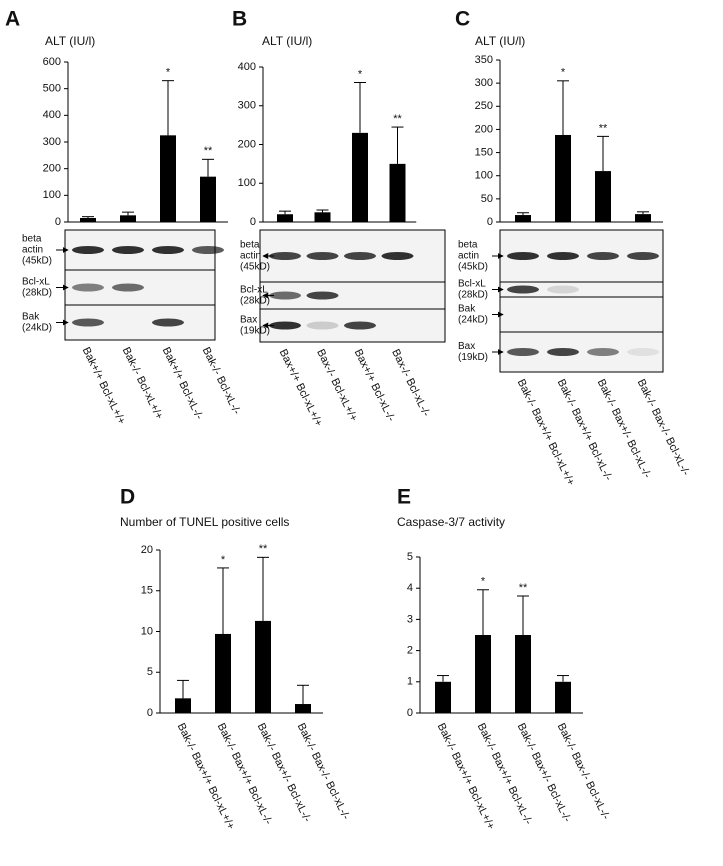 The height and width of the screenshot is (866, 723). Describe the element at coordinates (404, 497) in the screenshot. I see `panel-letter: E` at that location.